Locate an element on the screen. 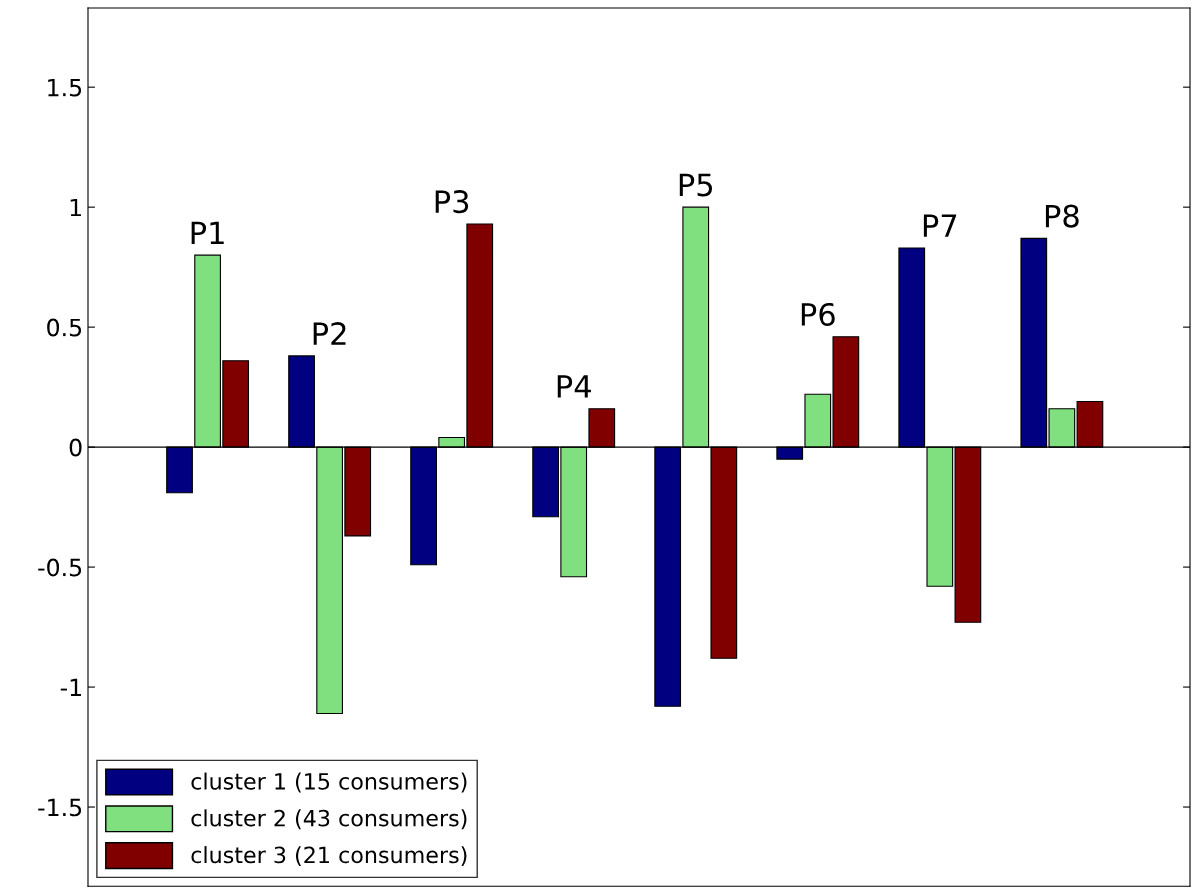 This screenshot has height=888, width=1192. y-tick-label: -1 is located at coordinates (70, 687).